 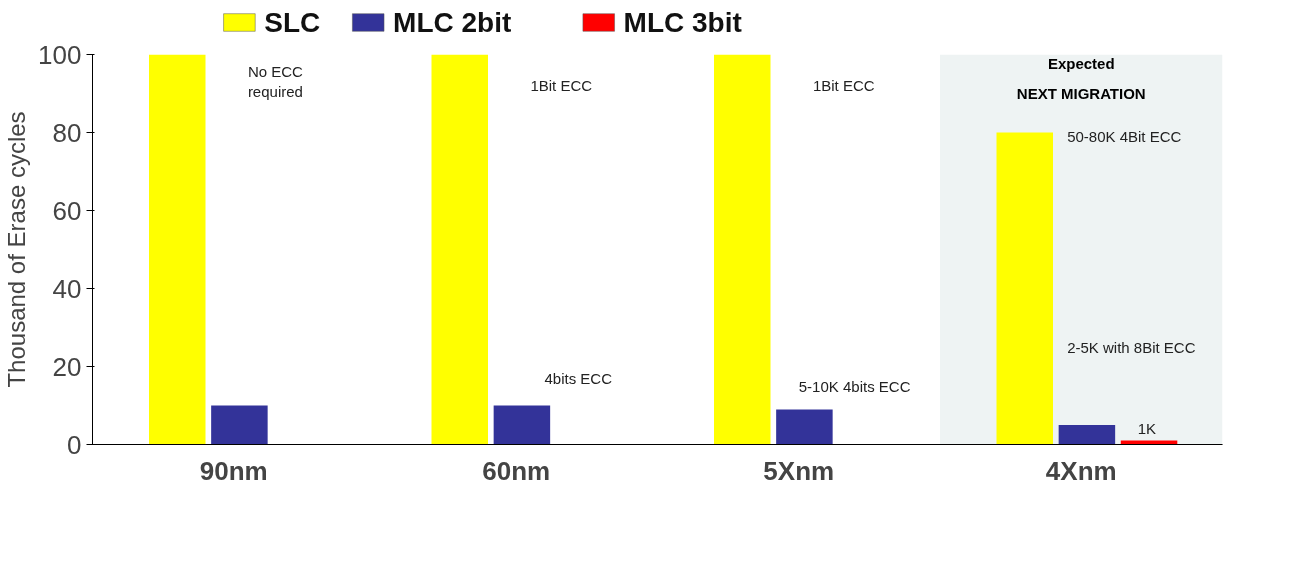 What do you see at coordinates (1147, 429) in the screenshot?
I see `annotation: 1K` at bounding box center [1147, 429].